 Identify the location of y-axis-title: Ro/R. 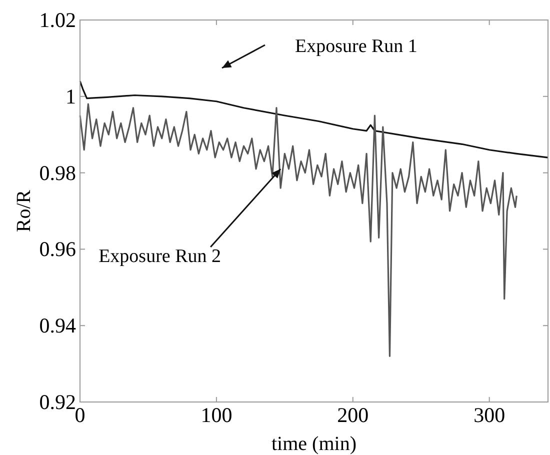
(24, 210).